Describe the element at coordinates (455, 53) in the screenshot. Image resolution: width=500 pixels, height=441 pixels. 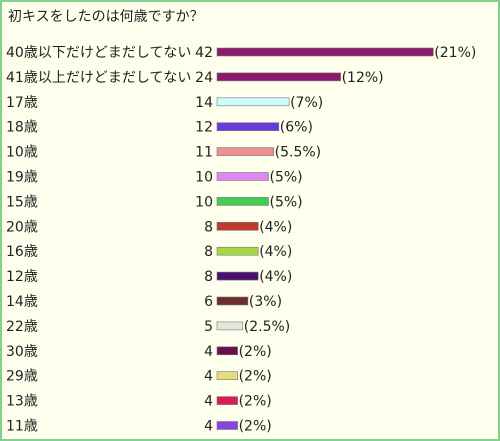
I see `percent-label: (21%)` at that location.